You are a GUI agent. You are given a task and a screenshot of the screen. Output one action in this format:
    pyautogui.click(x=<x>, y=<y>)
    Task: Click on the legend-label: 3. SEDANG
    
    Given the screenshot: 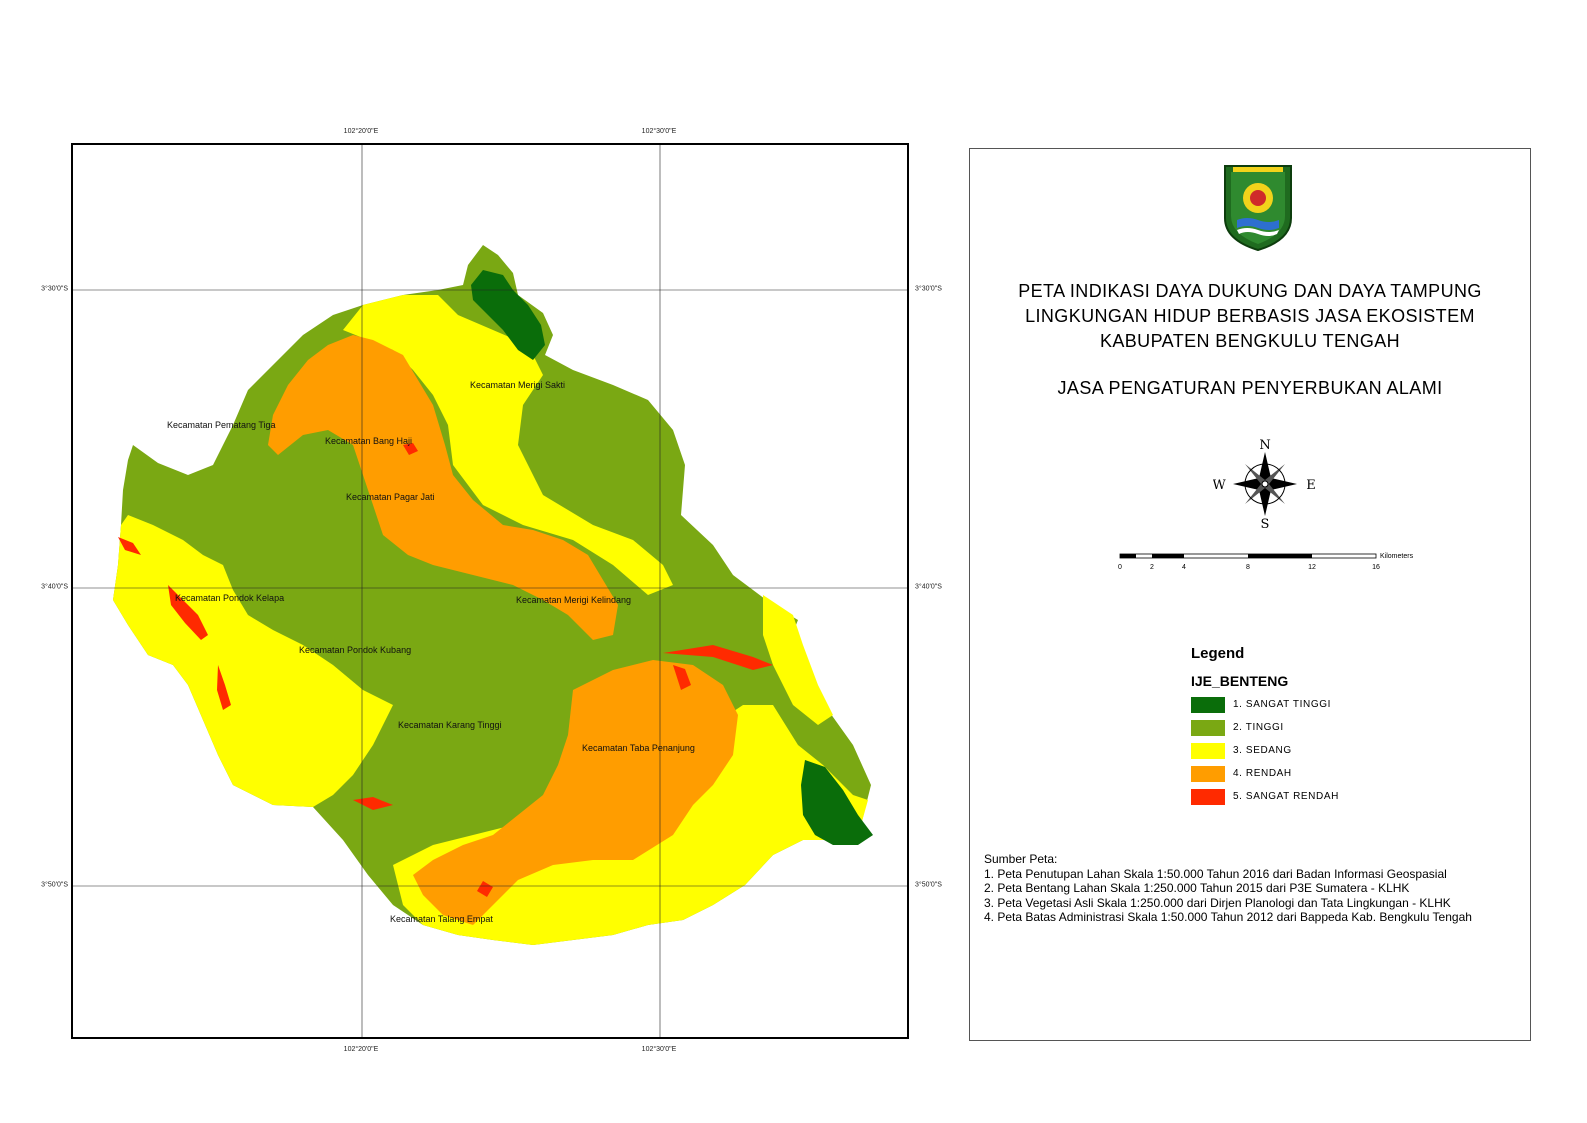 What is the action you would take?
    pyautogui.click(x=1262, y=750)
    